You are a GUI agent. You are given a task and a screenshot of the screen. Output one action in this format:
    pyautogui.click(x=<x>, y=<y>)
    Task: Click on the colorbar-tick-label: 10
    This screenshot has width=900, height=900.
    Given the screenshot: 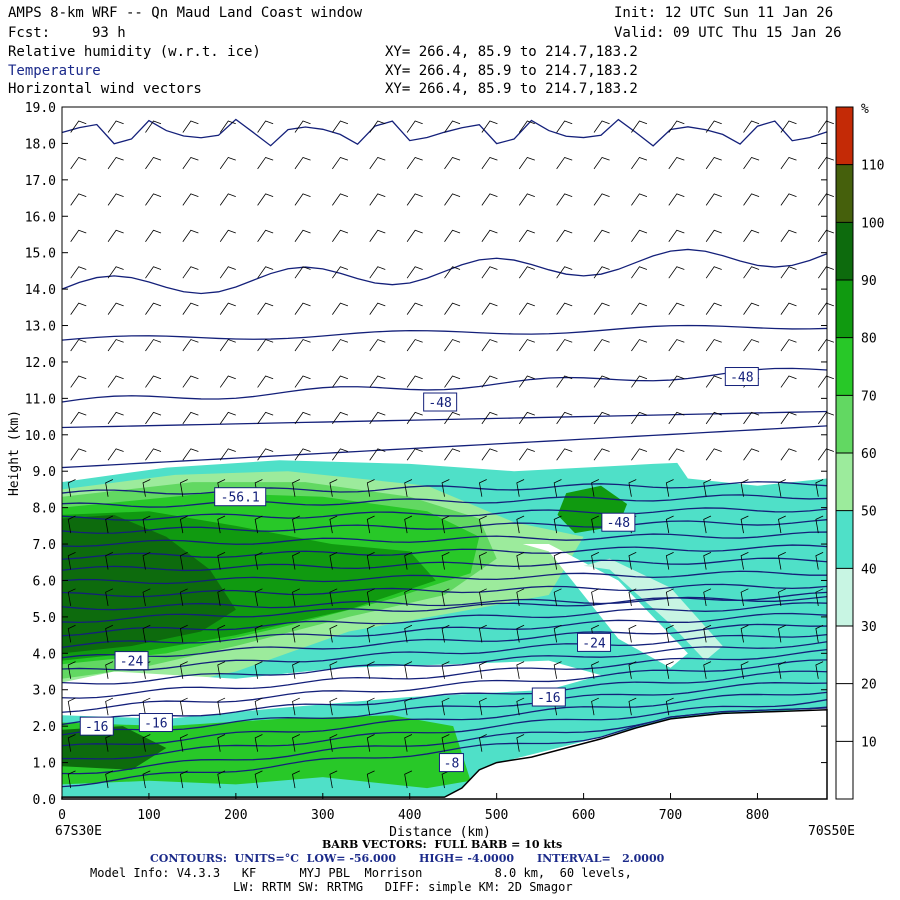 What is the action you would take?
    pyautogui.click(x=869, y=742)
    